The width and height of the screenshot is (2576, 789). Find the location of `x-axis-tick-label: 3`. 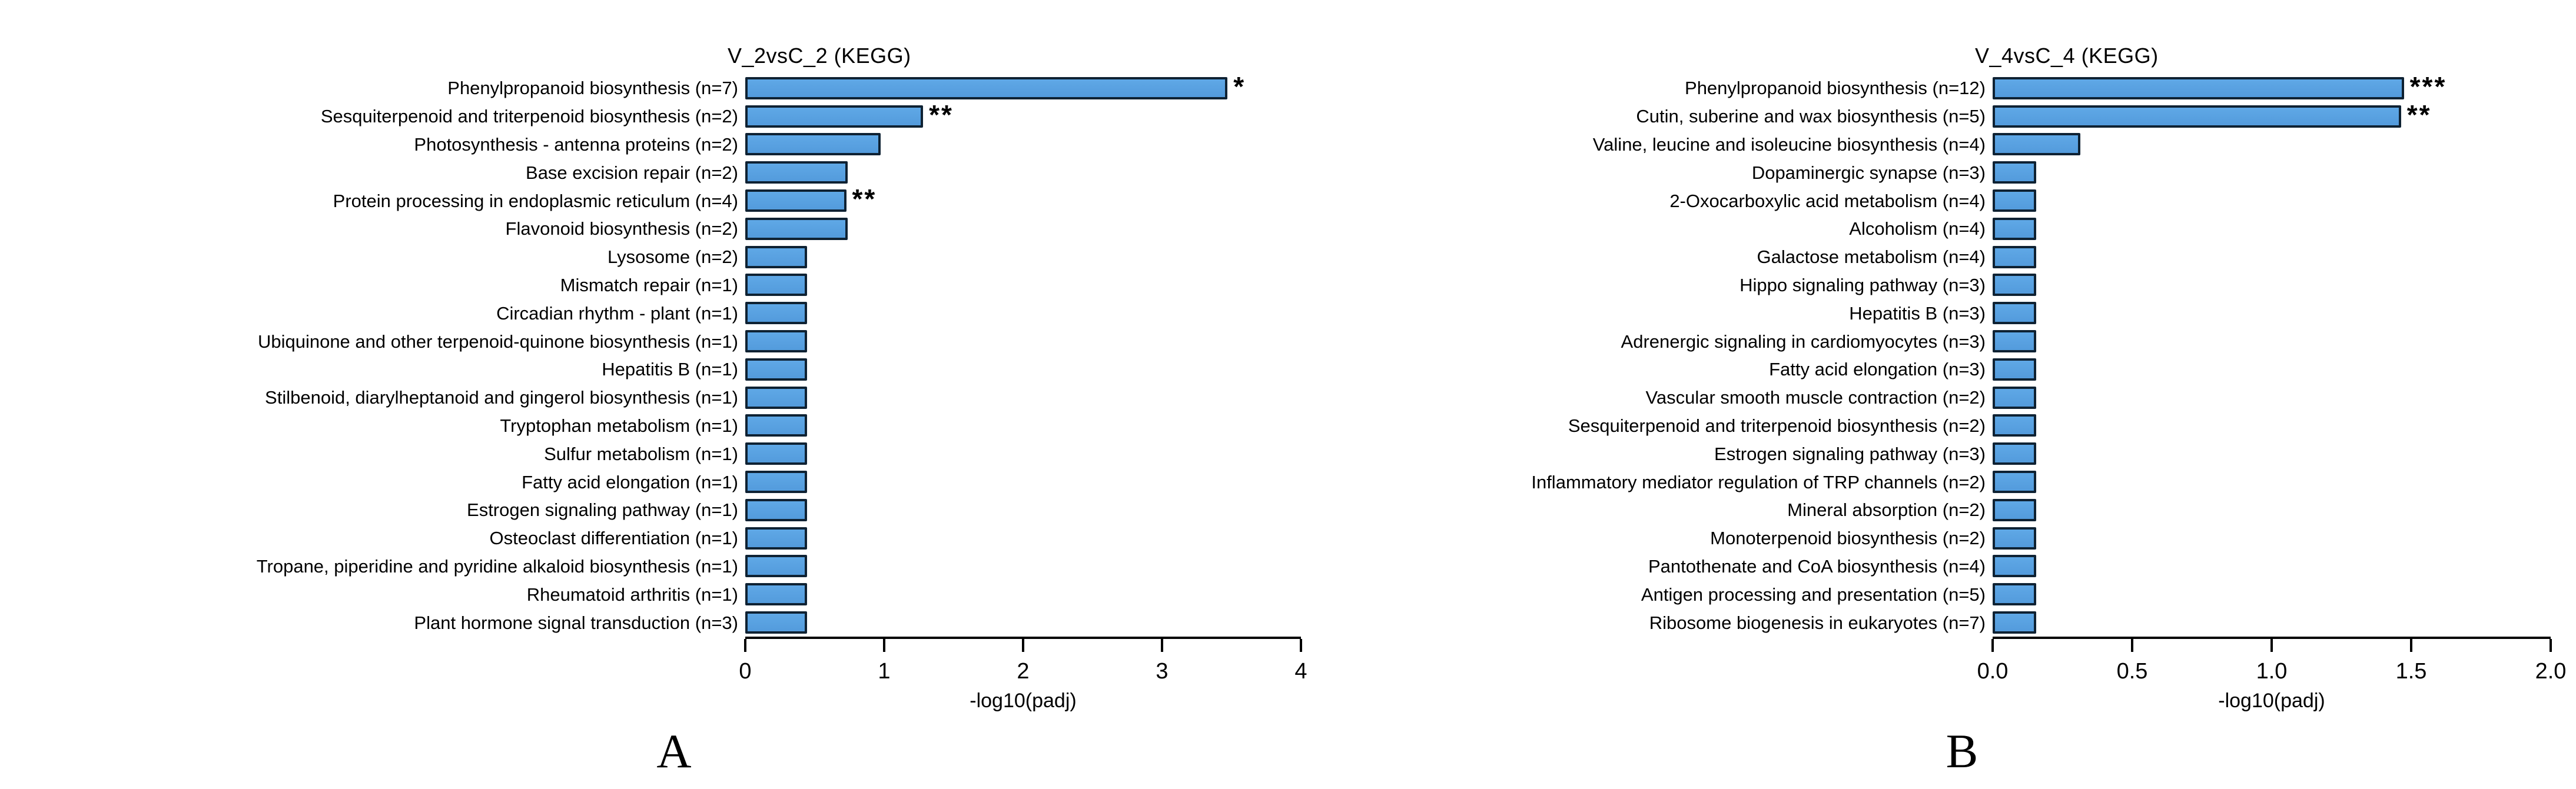

x-axis-tick-label: 3 is located at coordinates (1162, 671).